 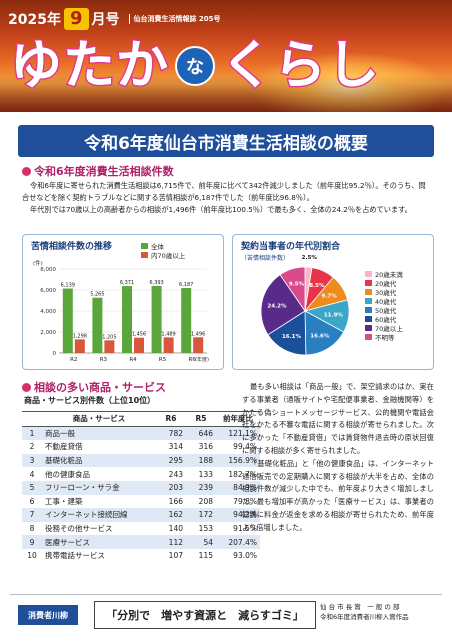 I want to click on cell-r5: 133, so click(x=205, y=474).